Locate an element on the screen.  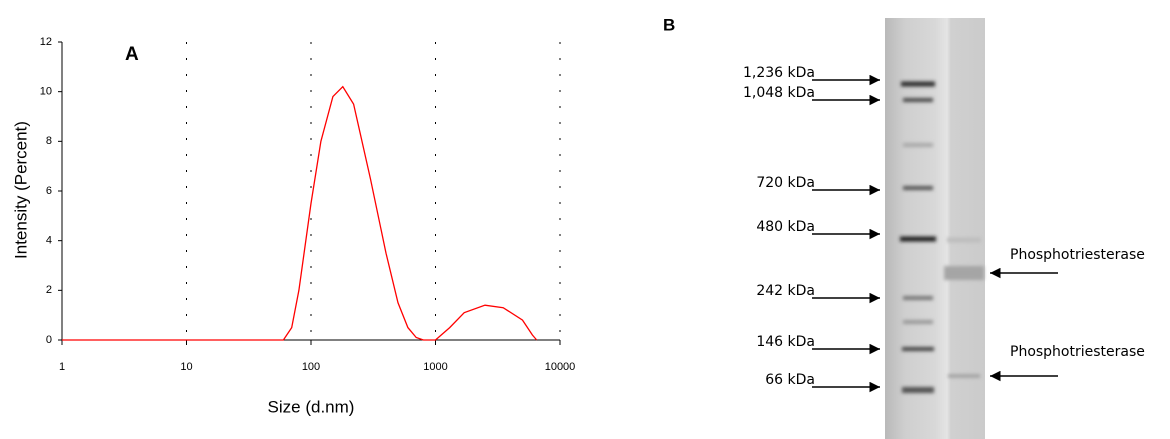
gel-background is located at coordinates (935, 228).